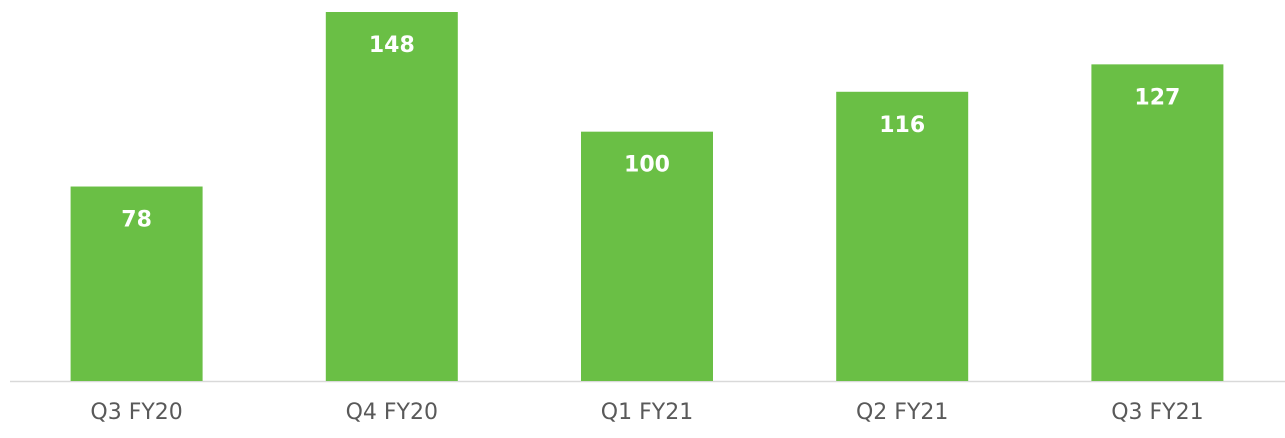  Describe the element at coordinates (1157, 97) in the screenshot. I see `data-label: 127` at that location.